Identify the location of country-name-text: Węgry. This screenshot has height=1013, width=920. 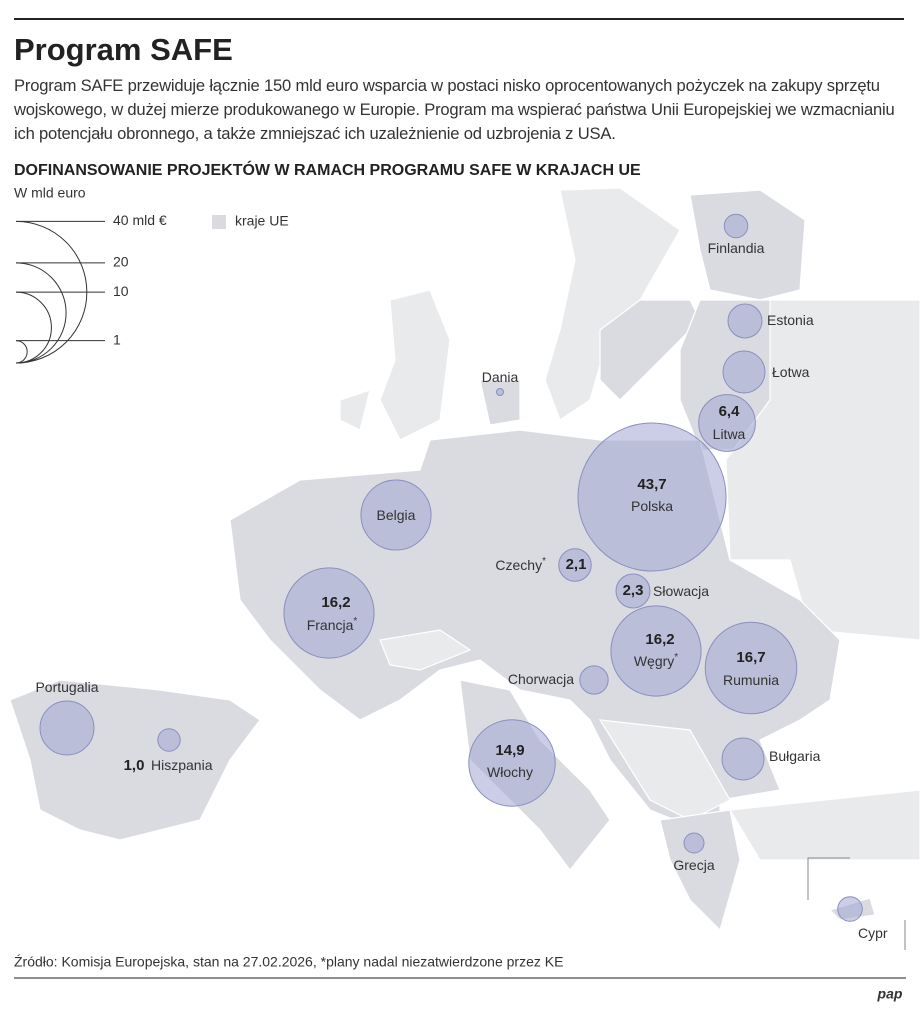
(654, 661).